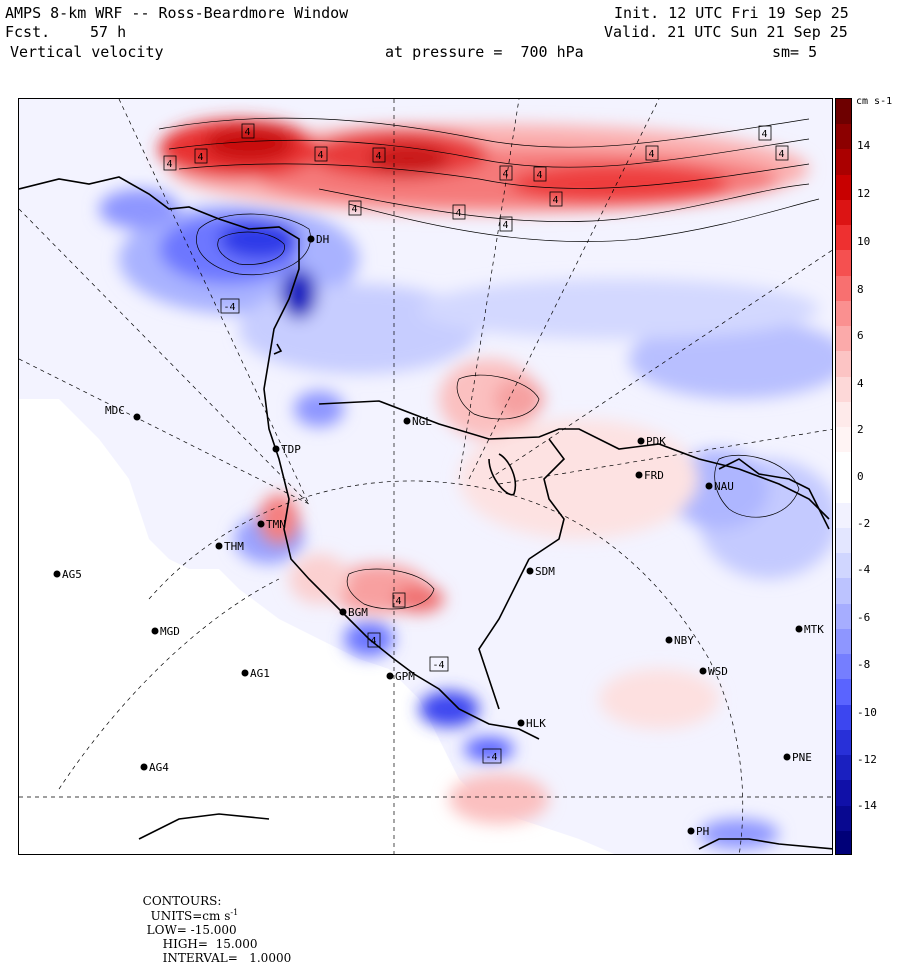 This screenshot has height=965, width=900. What do you see at coordinates (234, 546) in the screenshot?
I see `station-label-thm: THM` at bounding box center [234, 546].